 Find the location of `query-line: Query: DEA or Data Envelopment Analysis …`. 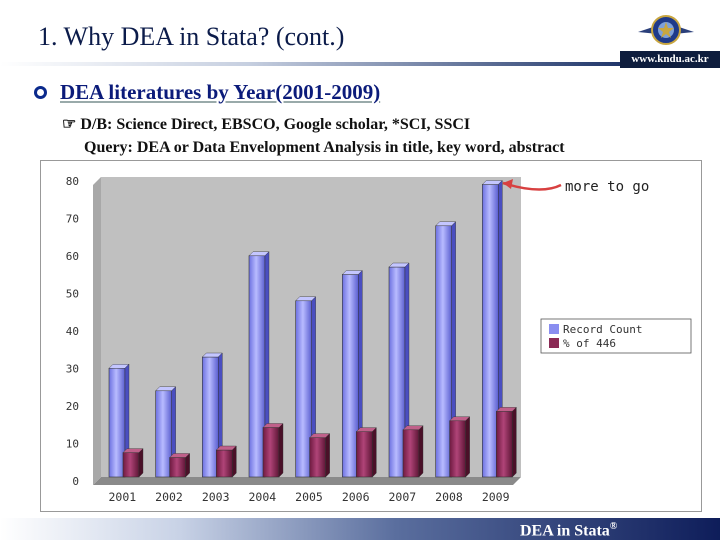

query-line: Query: DEA or Data Envelopment Analysis … is located at coordinates (324, 147).